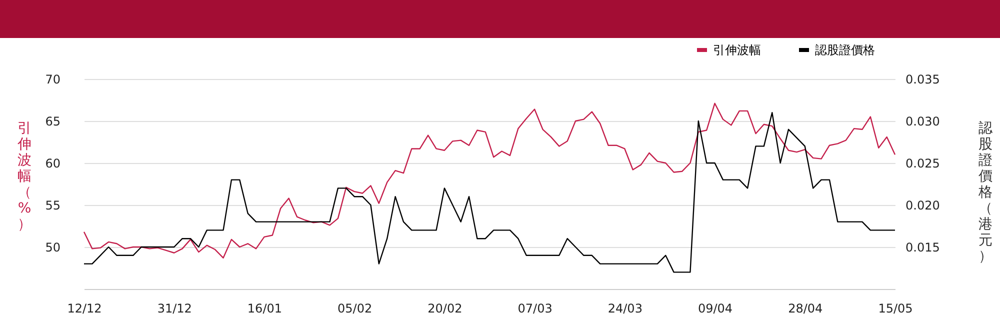  What do you see at coordinates (52, 163) in the screenshot?
I see `y-tick-label: 60` at bounding box center [52, 163].